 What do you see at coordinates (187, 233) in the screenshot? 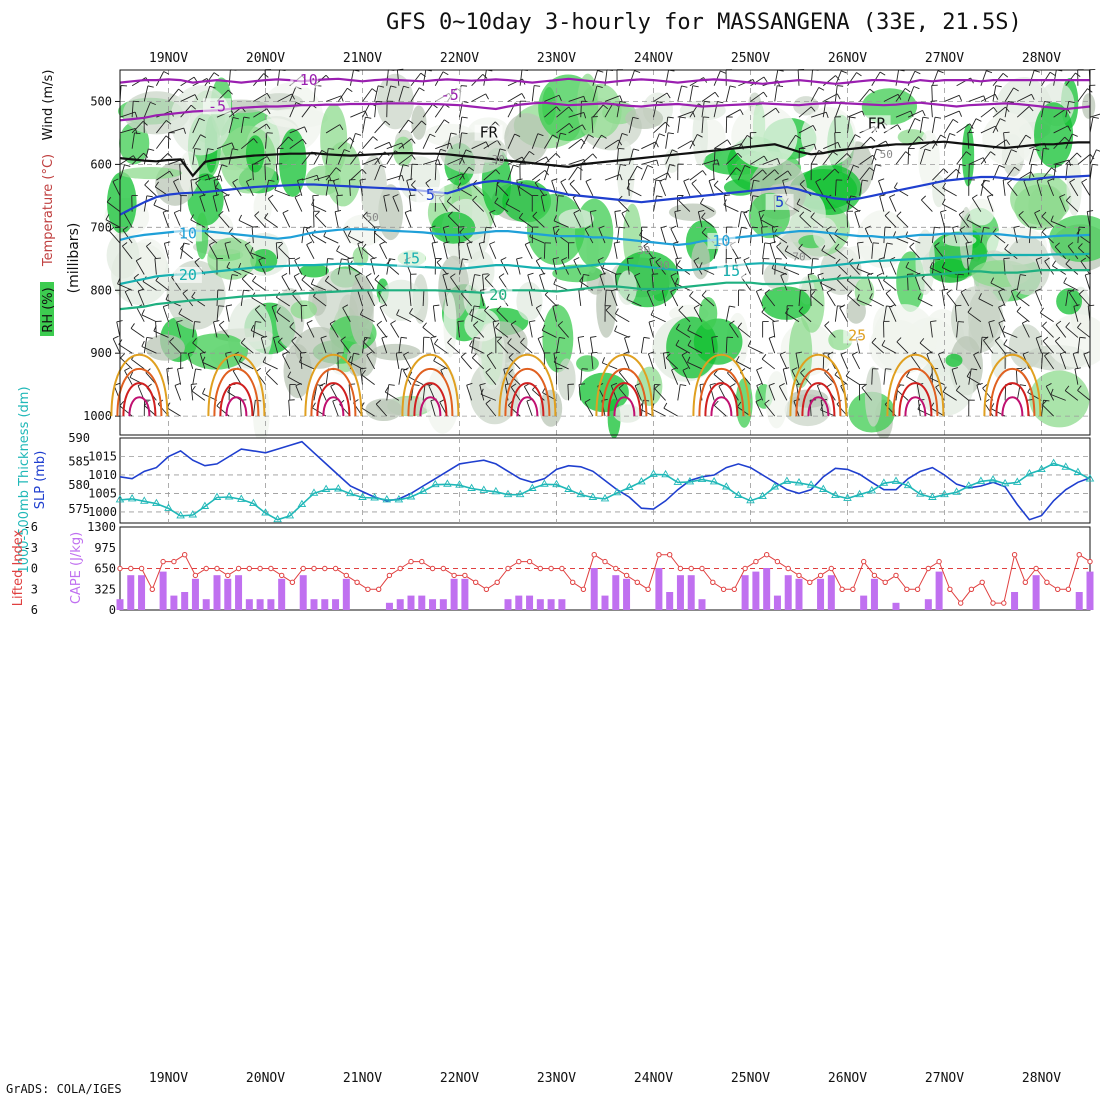
I see `label-bg` at bounding box center [187, 233].